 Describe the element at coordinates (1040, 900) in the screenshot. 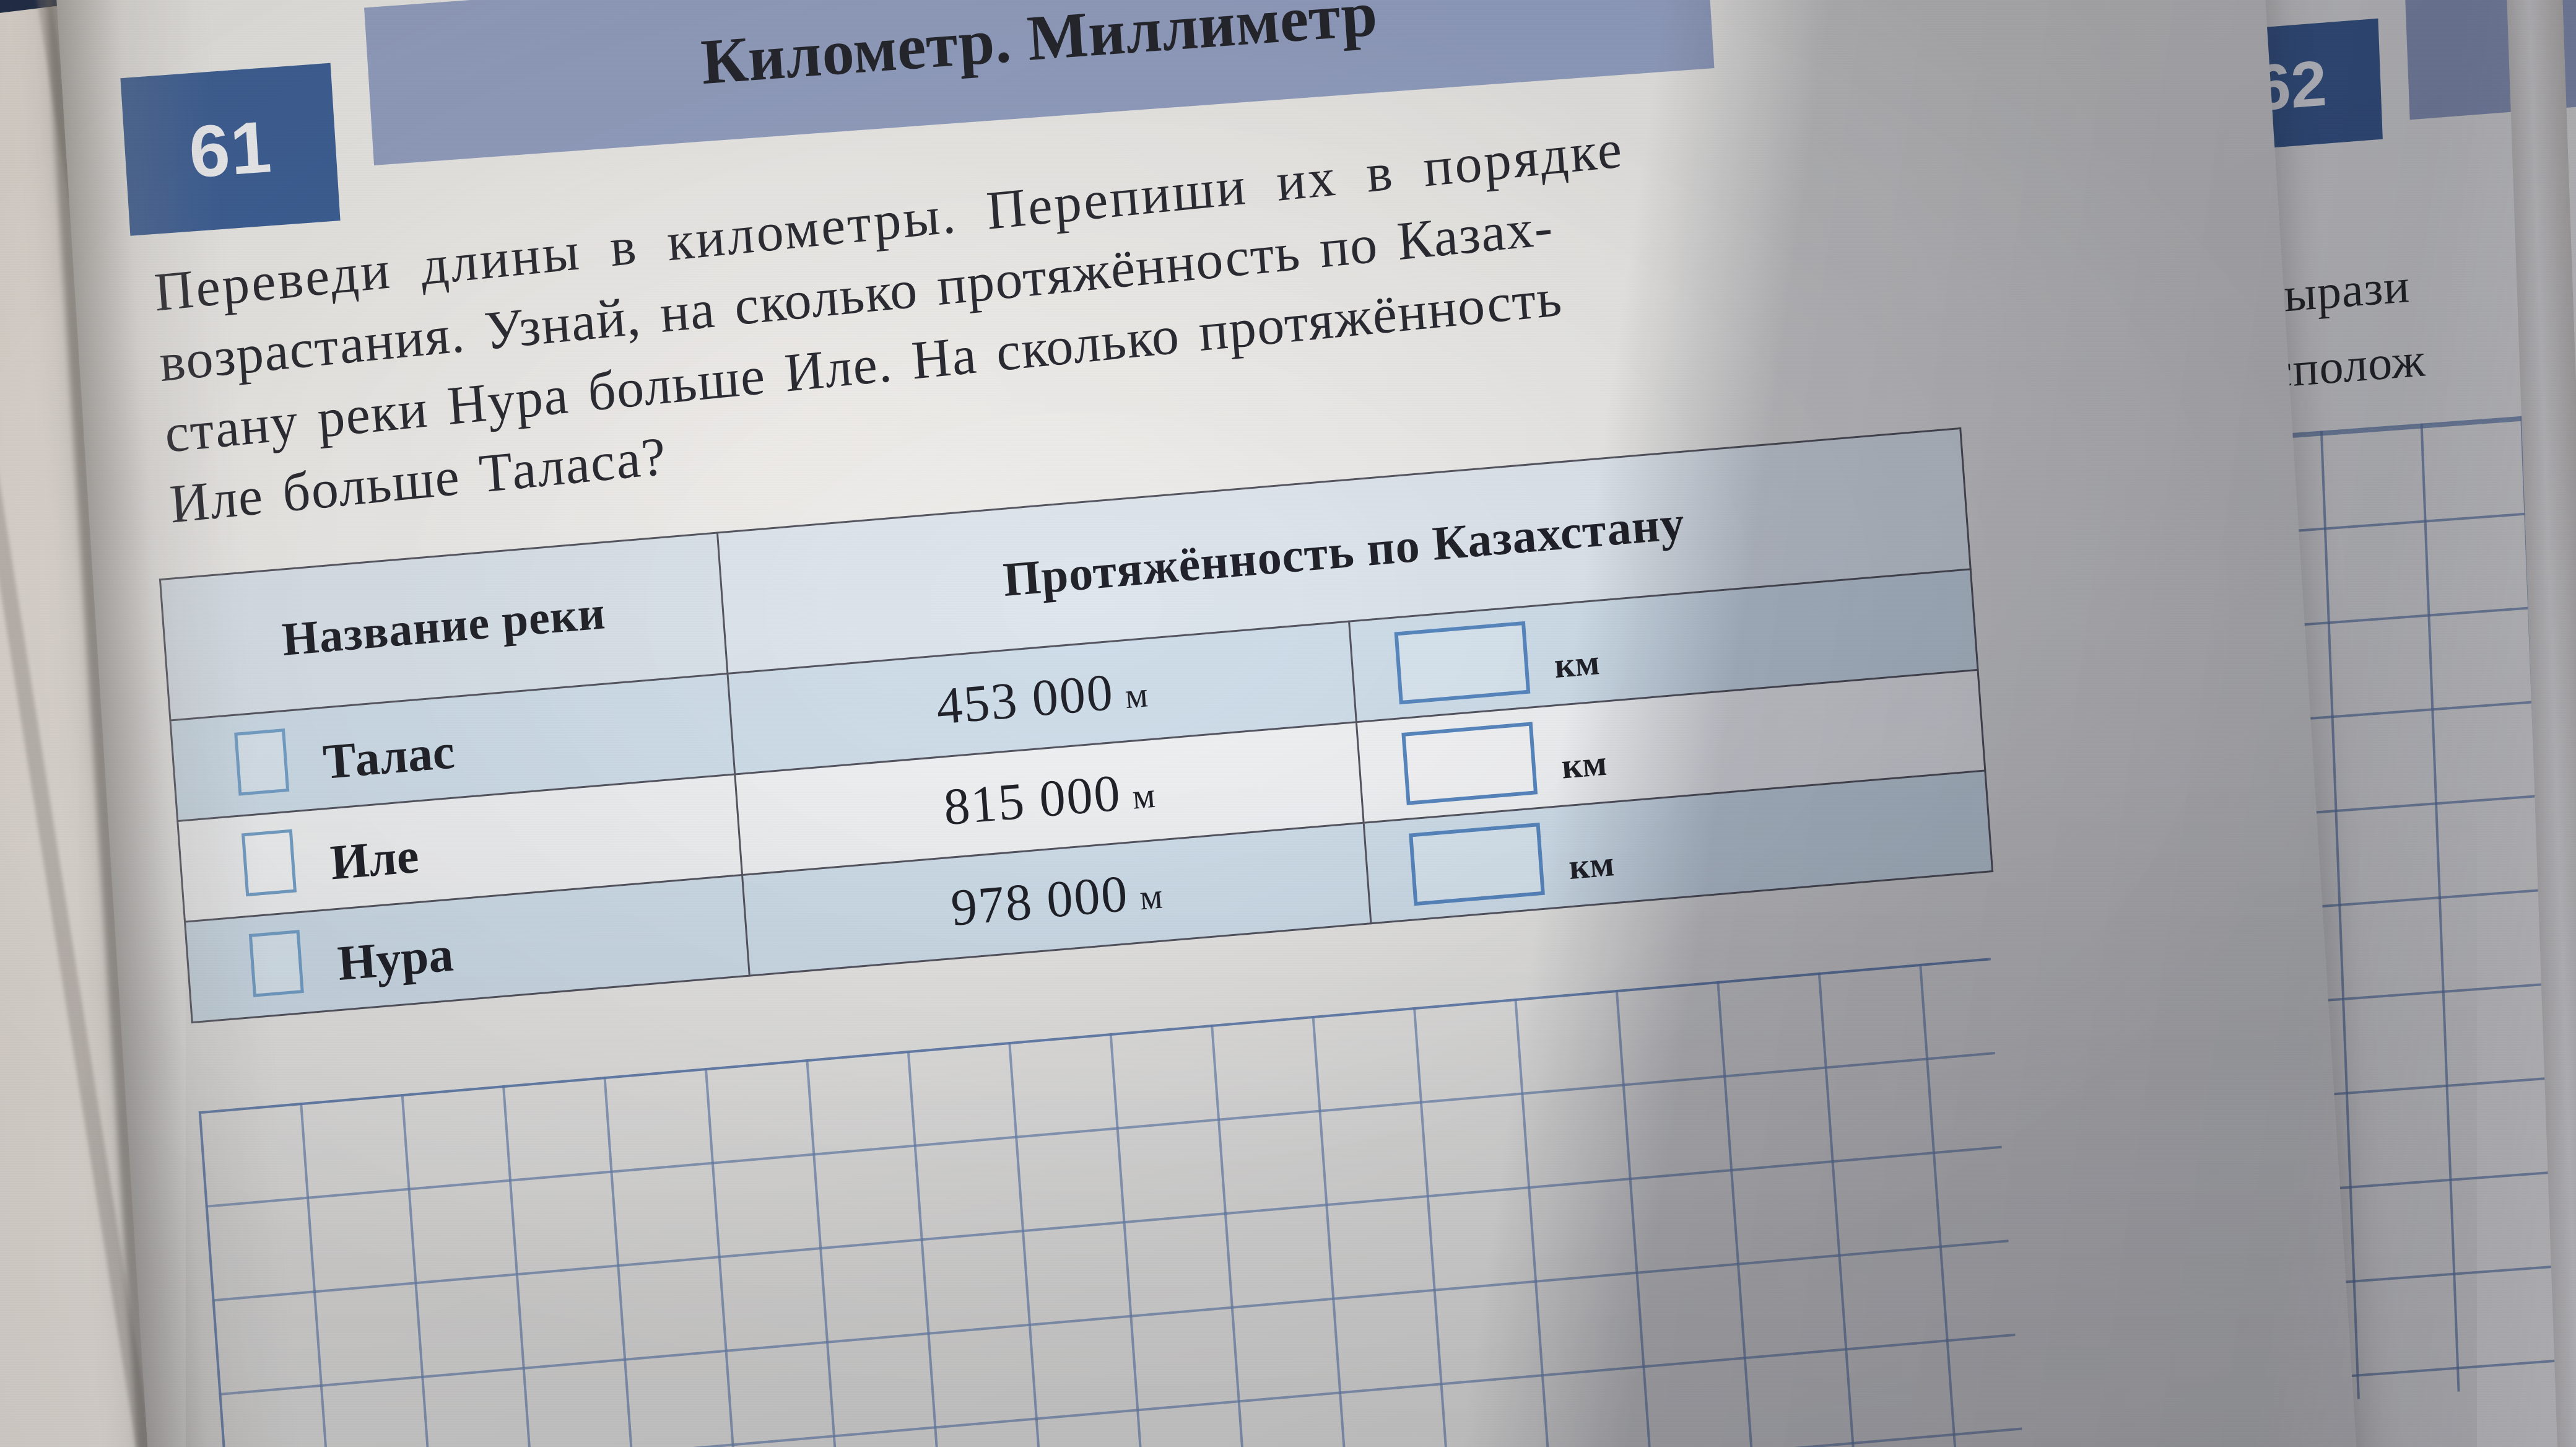

I see `river-meters-nura: 978 000` at that location.